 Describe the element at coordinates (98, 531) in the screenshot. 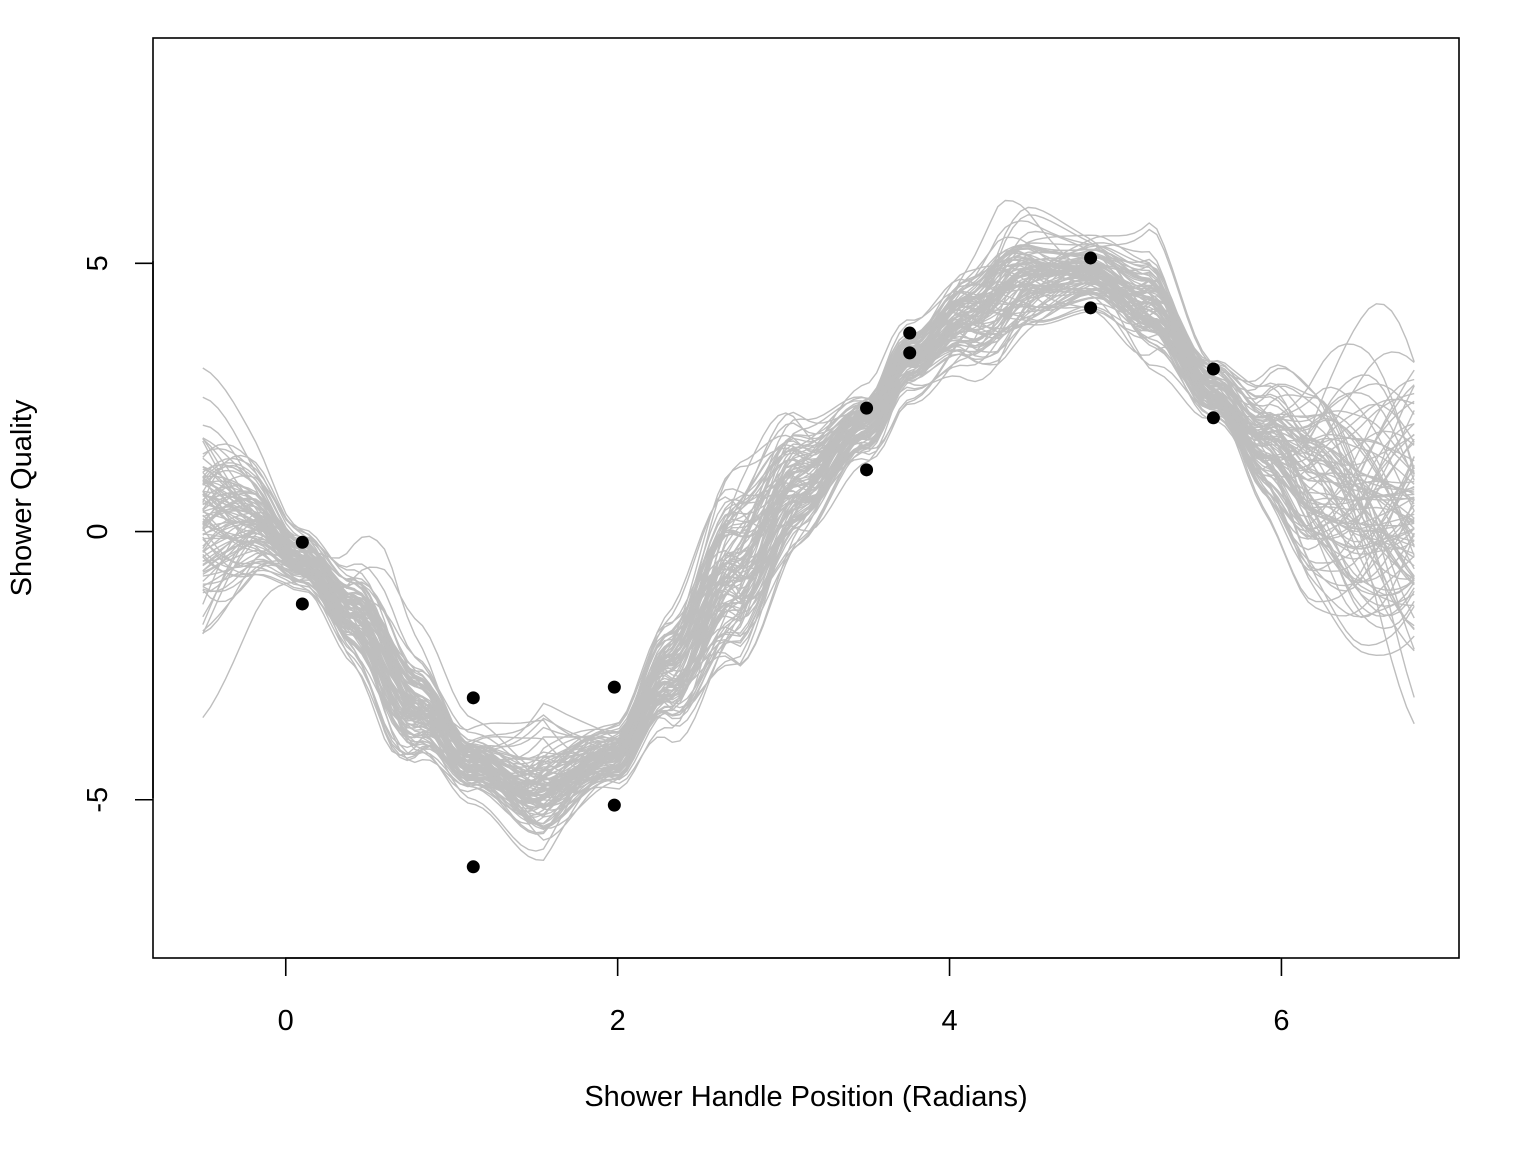

I see `y-tick-label: 0` at that location.